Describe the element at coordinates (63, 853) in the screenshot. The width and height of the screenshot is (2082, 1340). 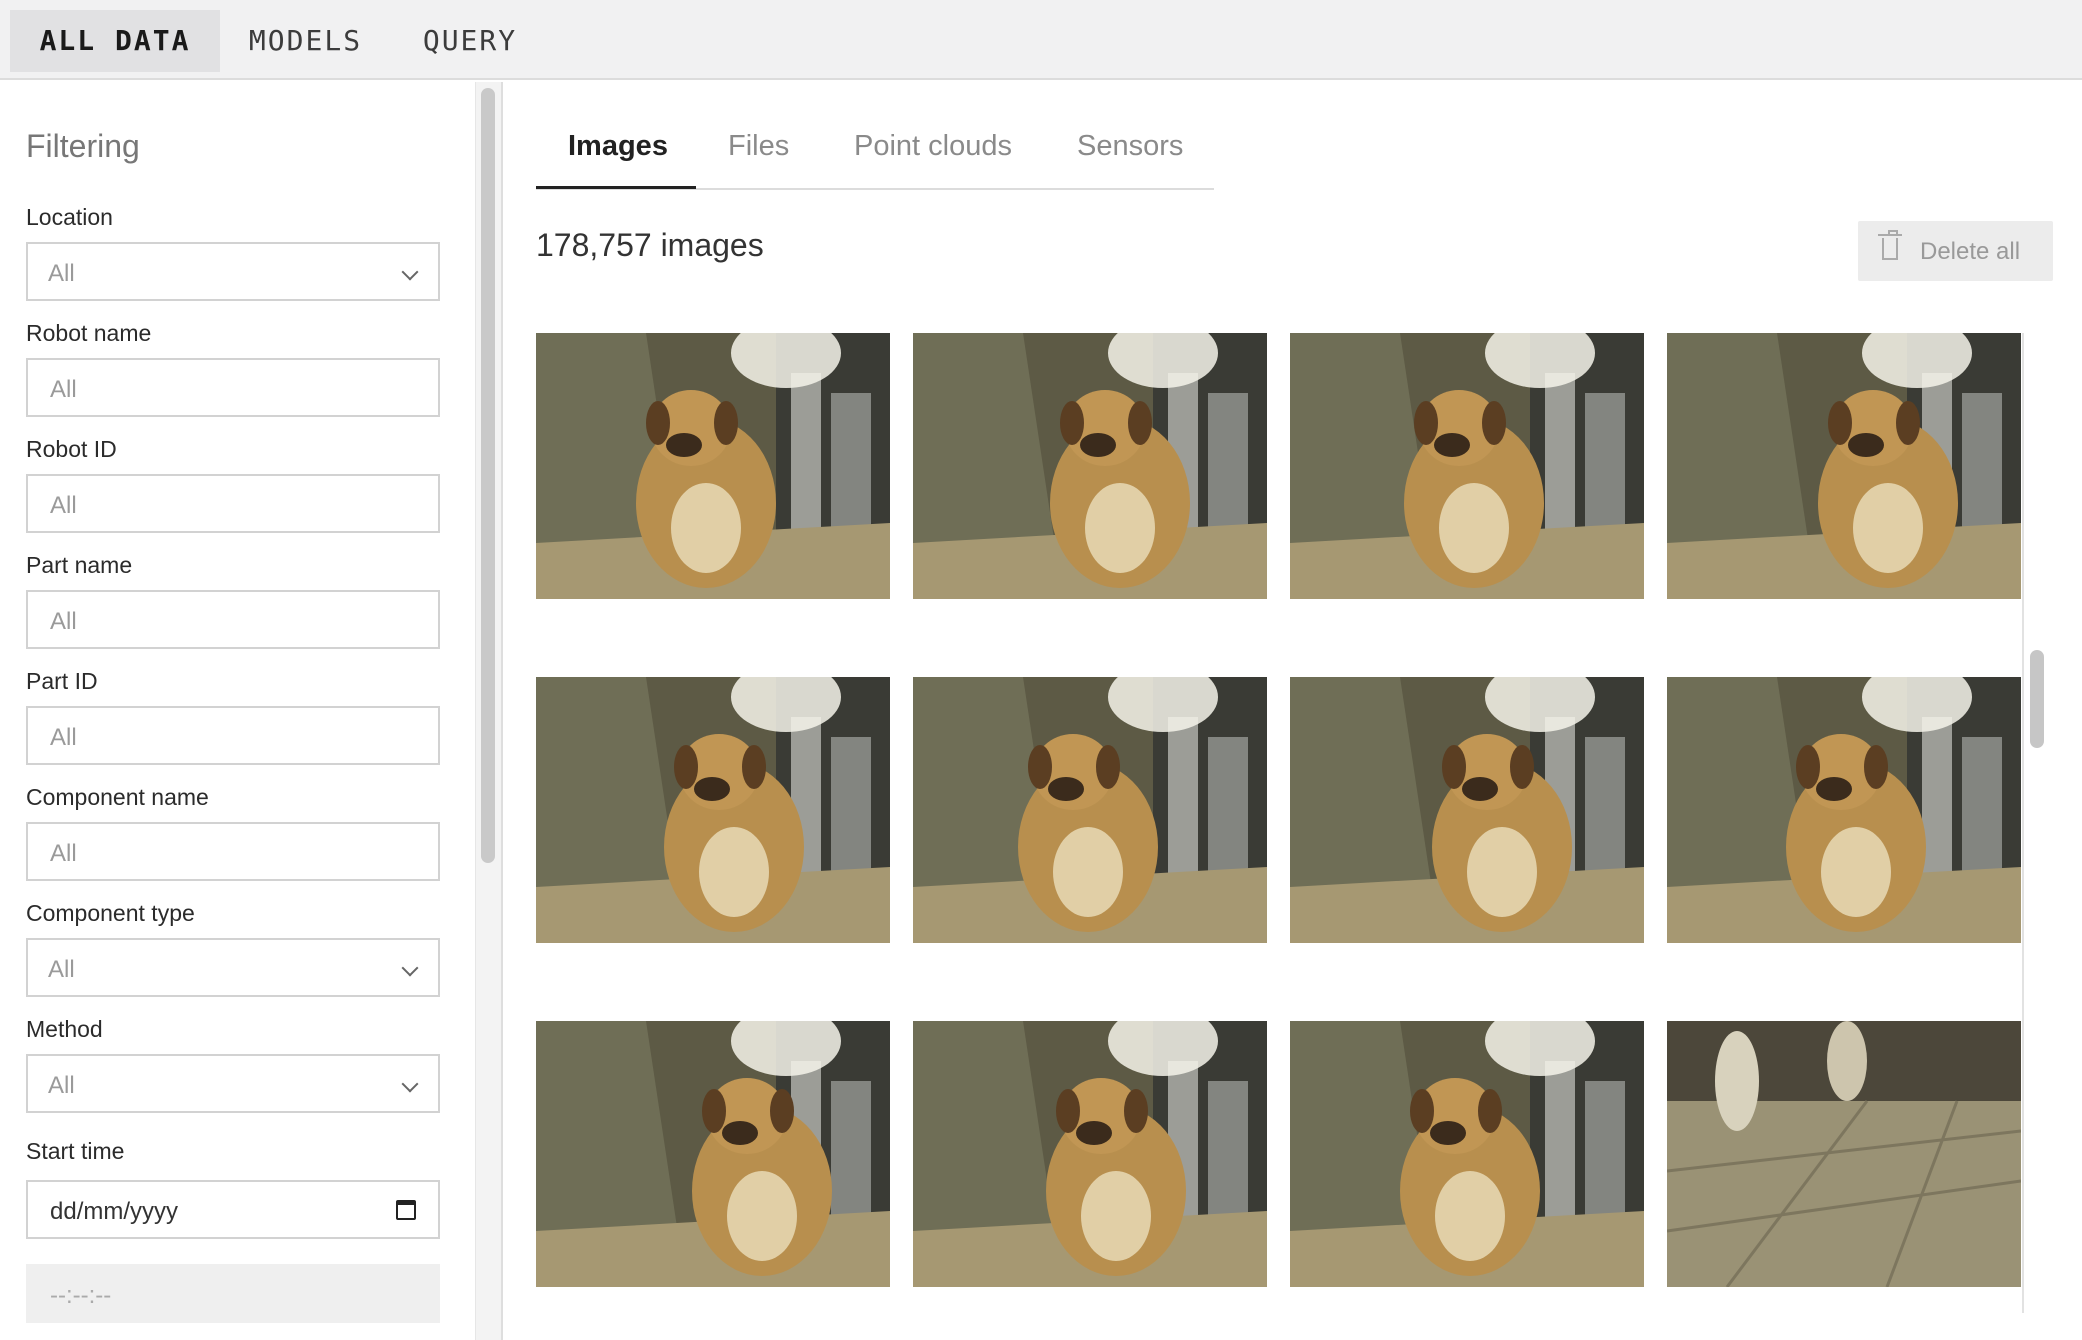
I see `component-name-placeholder: All` at that location.